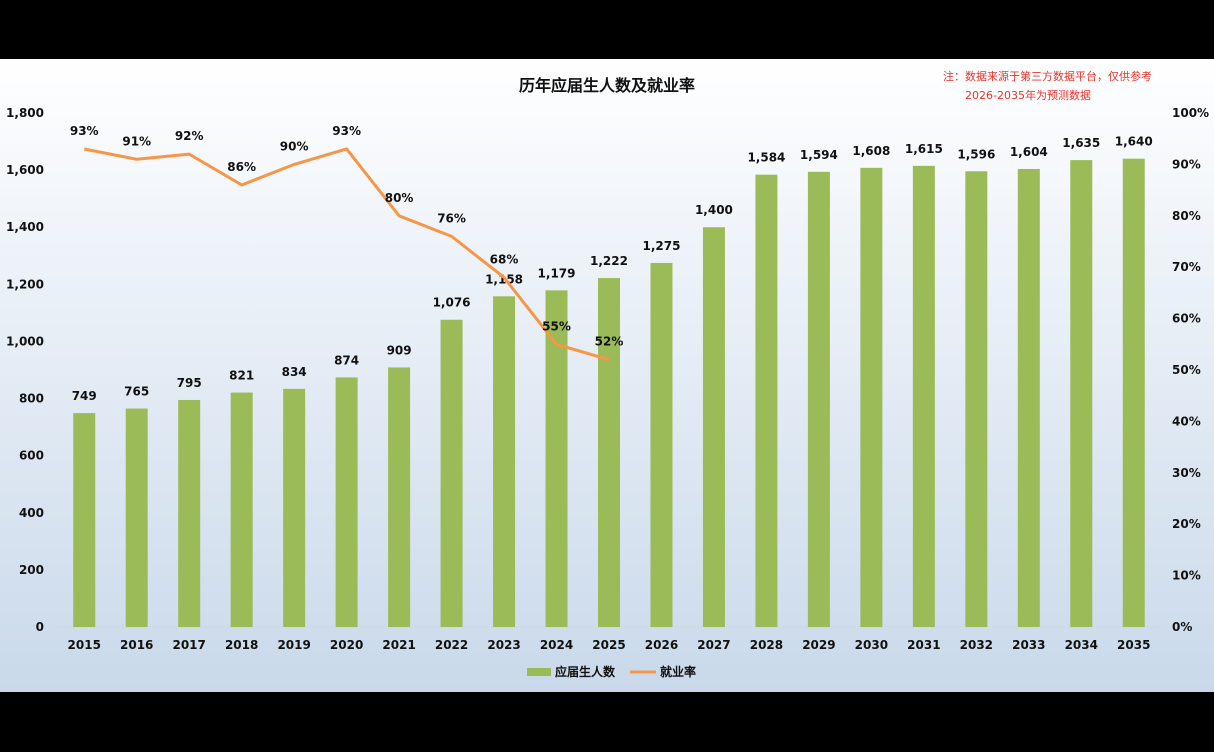  Describe the element at coordinates (1186, 576) in the screenshot. I see `y-right-tick-label: 10%` at that location.